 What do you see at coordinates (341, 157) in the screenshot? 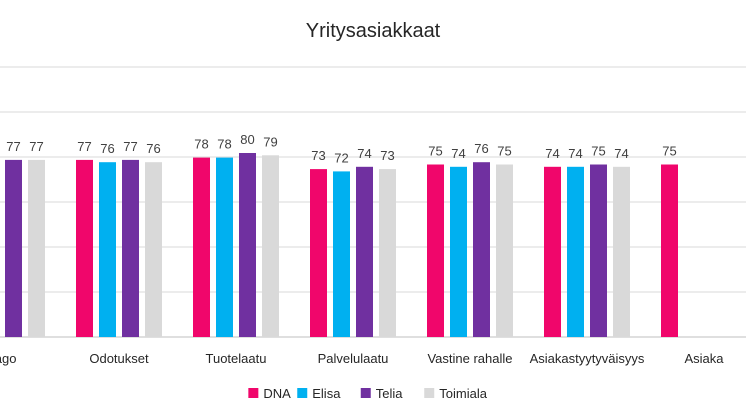
I see `value-label: 72` at bounding box center [341, 157].